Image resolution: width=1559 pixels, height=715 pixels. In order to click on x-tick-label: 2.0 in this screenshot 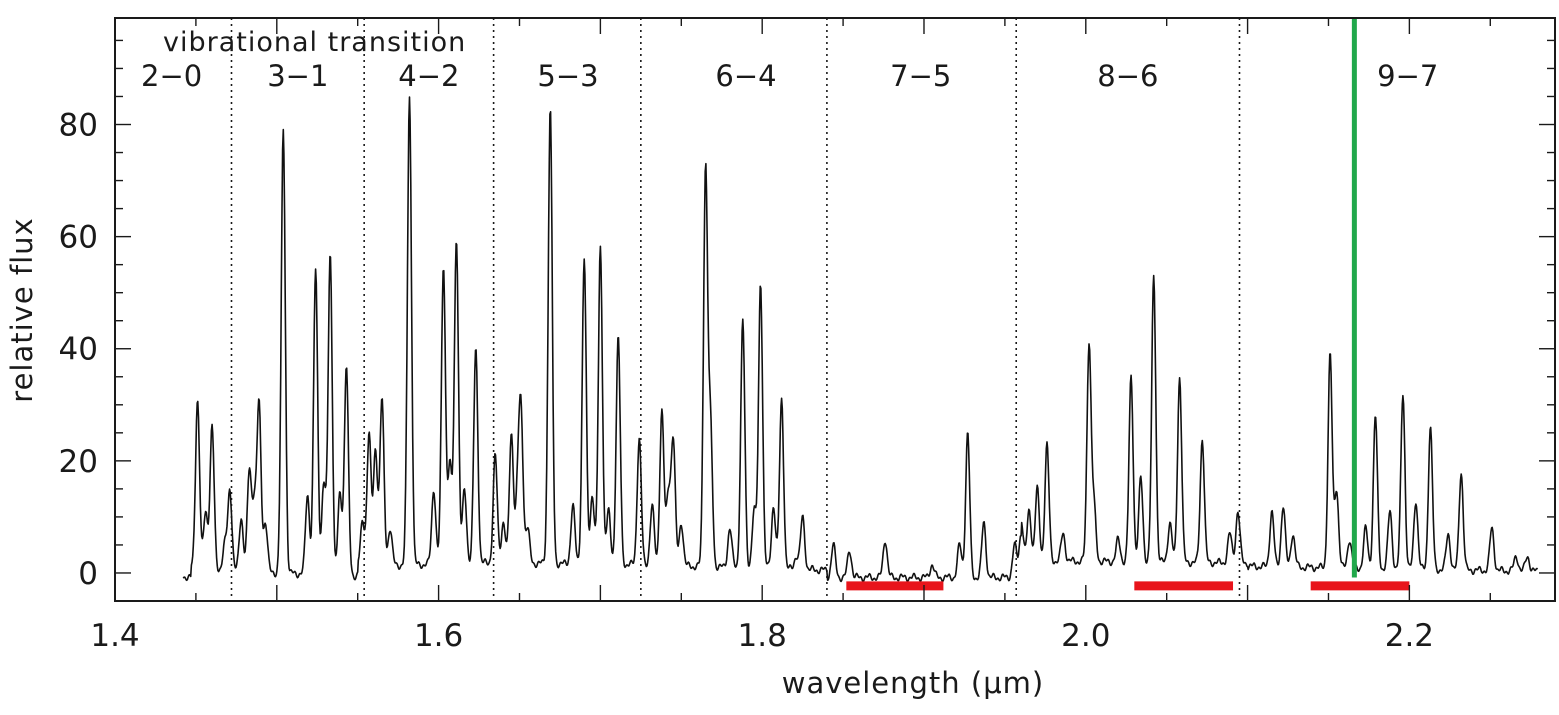, I will do `click(1085, 636)`.